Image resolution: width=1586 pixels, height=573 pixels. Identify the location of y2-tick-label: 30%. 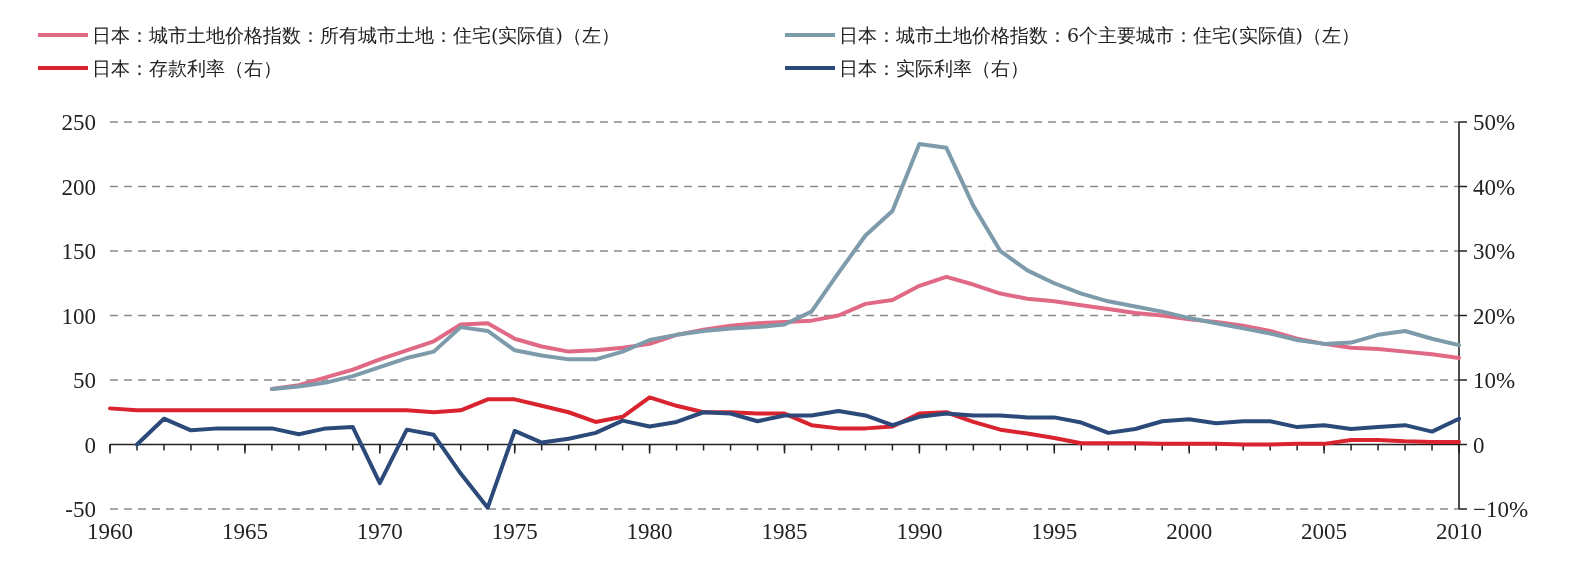
(1494, 251).